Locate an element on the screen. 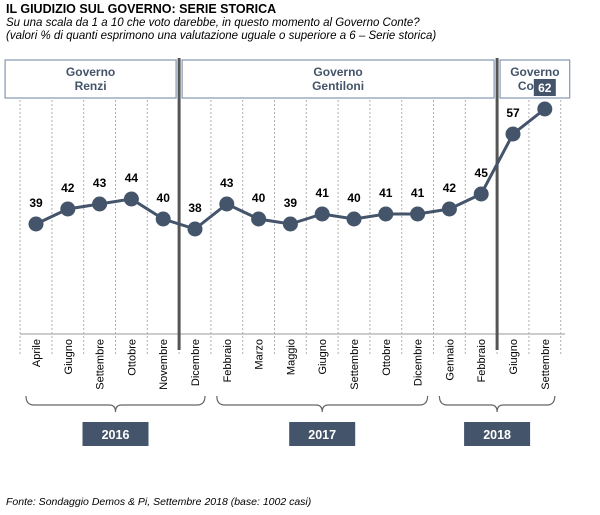  year-label: 2017 is located at coordinates (322, 435).